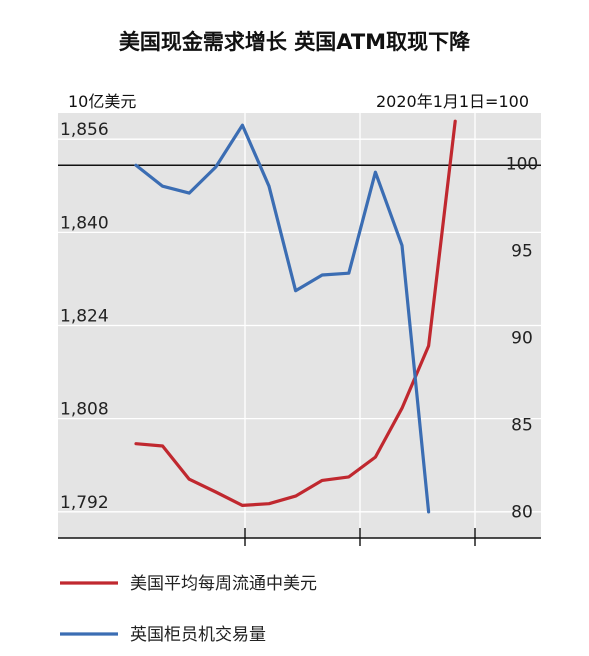  I want to click on x-axis-ticks, so click(299, 537).